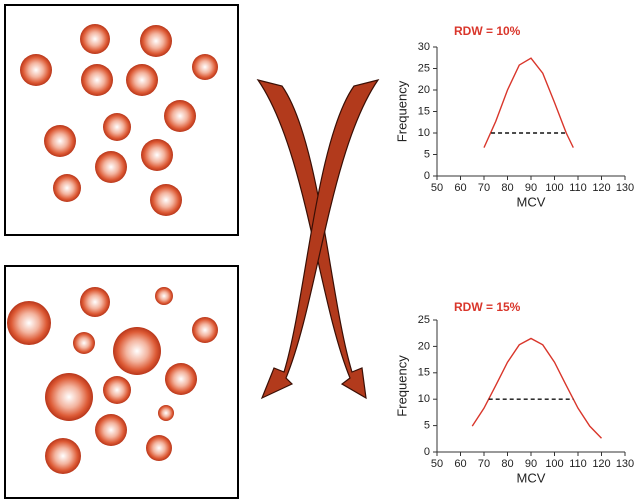 The width and height of the screenshot is (640, 504). Describe the element at coordinates (318, 239) in the screenshot. I see `crossing-arrows` at that location.